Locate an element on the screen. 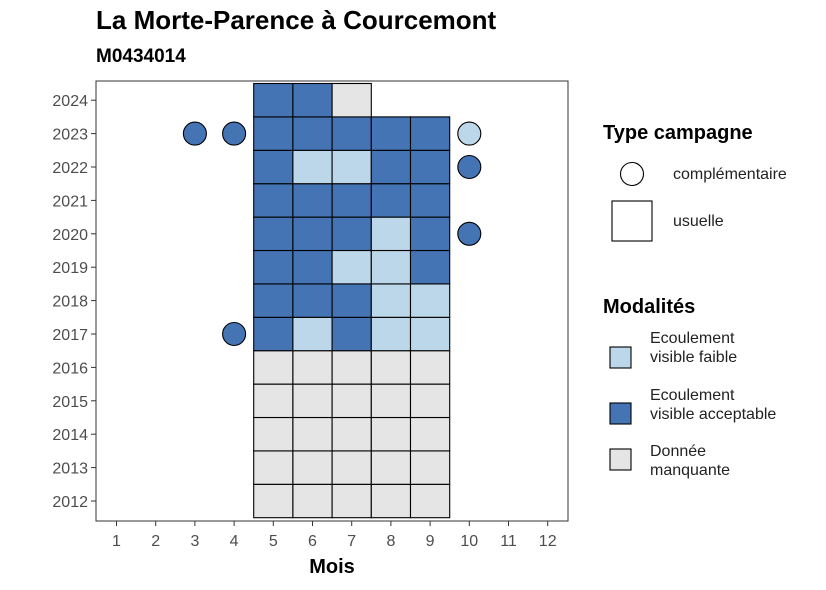 Image resolution: width=826 pixels, height=590 pixels. legend-label-complementaire: complémentaire is located at coordinates (730, 174).